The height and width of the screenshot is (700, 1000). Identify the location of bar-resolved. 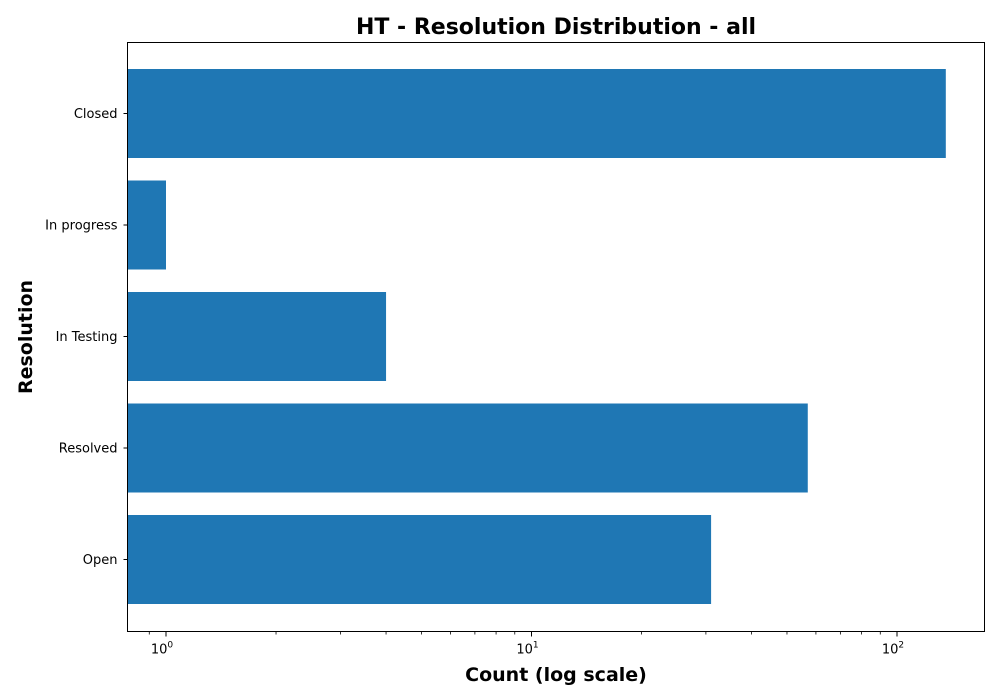
(467, 448).